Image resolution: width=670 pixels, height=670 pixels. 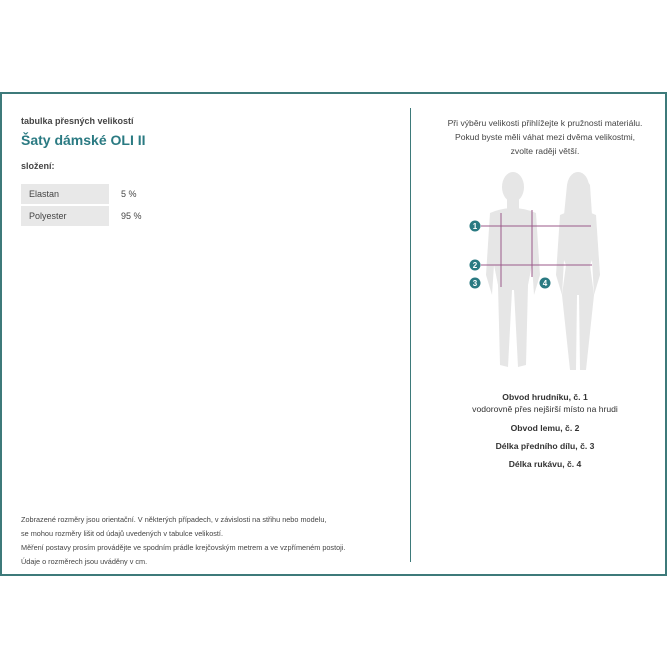 I want to click on percent: 5 %, so click(x=129, y=194).